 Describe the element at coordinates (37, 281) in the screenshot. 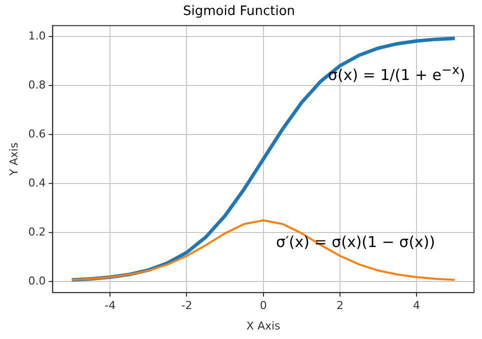

I see `y-tick-label: 0.0` at that location.